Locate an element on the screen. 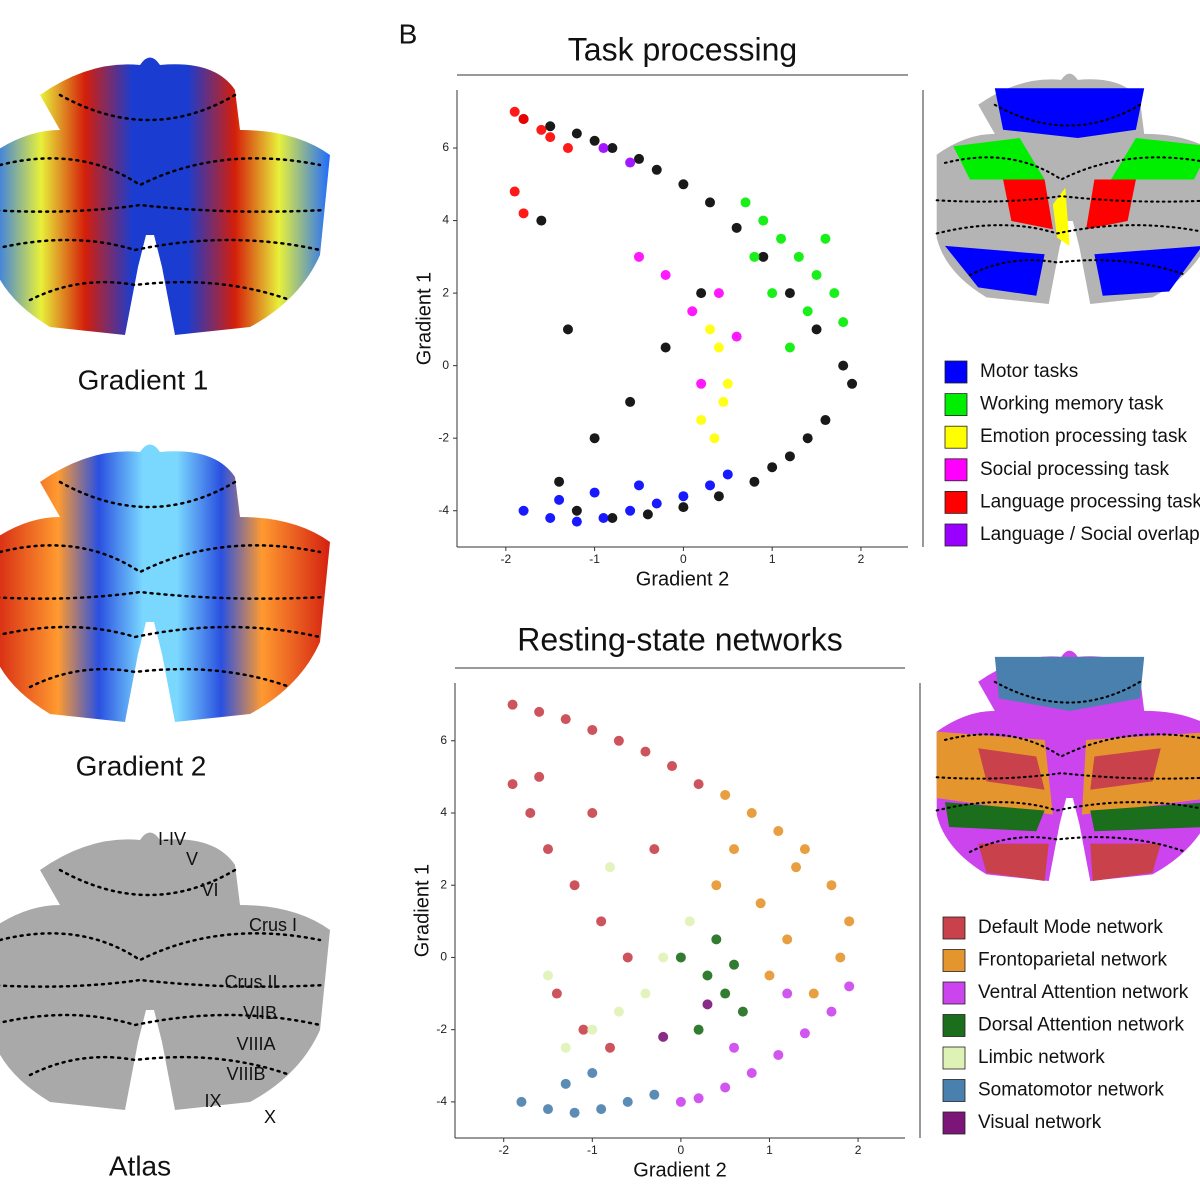  flatmap-task is located at coordinates (1067, 188).